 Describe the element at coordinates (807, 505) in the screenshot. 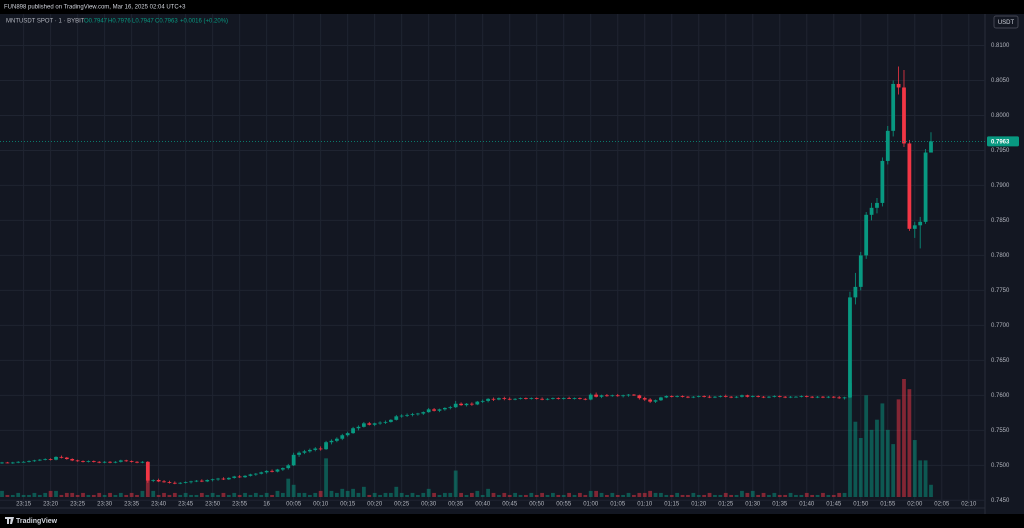

I see `x-tick-label: 01:40` at that location.